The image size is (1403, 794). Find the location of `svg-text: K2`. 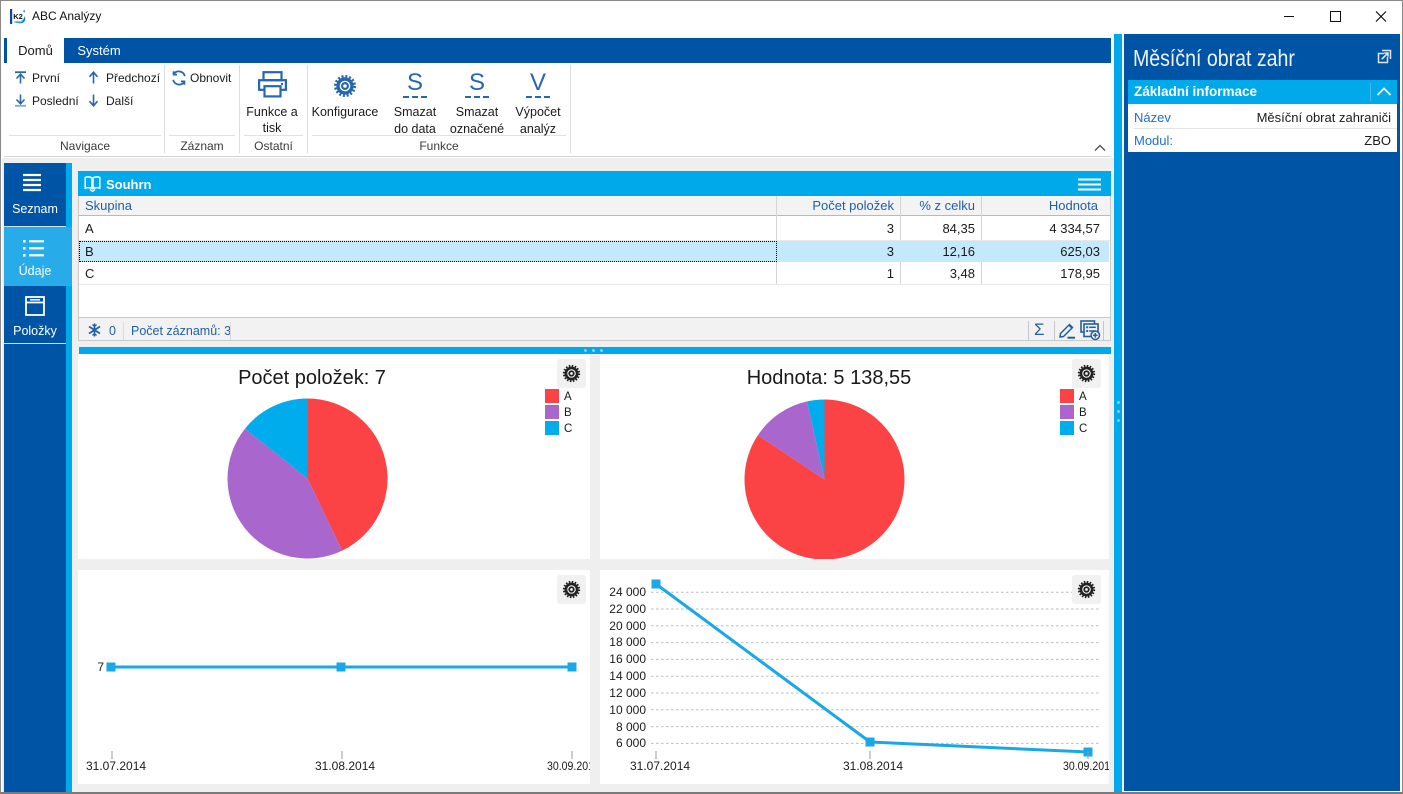

svg-text: K2 is located at coordinates (18, 16).